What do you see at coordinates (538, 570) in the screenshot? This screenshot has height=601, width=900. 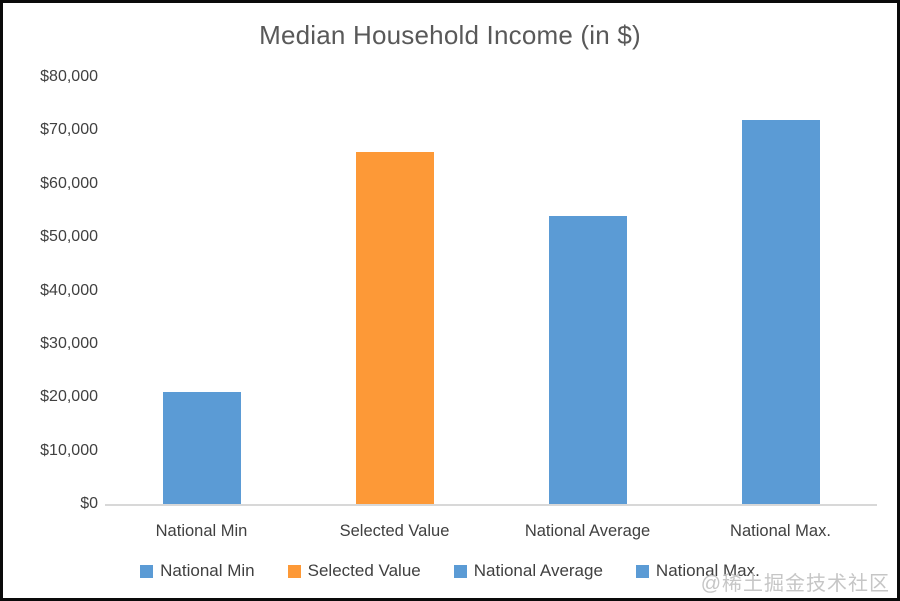 I see `legend-item-label: National Average` at bounding box center [538, 570].